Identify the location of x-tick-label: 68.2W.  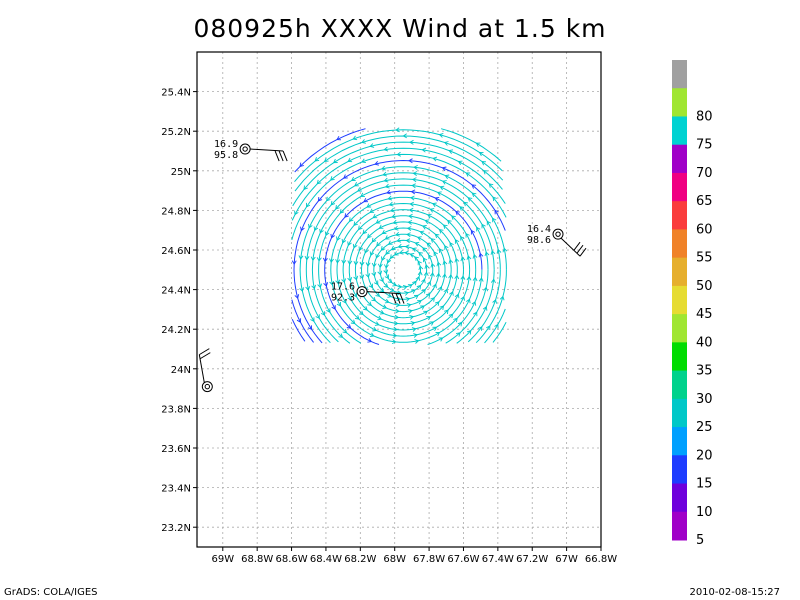
(360, 559).